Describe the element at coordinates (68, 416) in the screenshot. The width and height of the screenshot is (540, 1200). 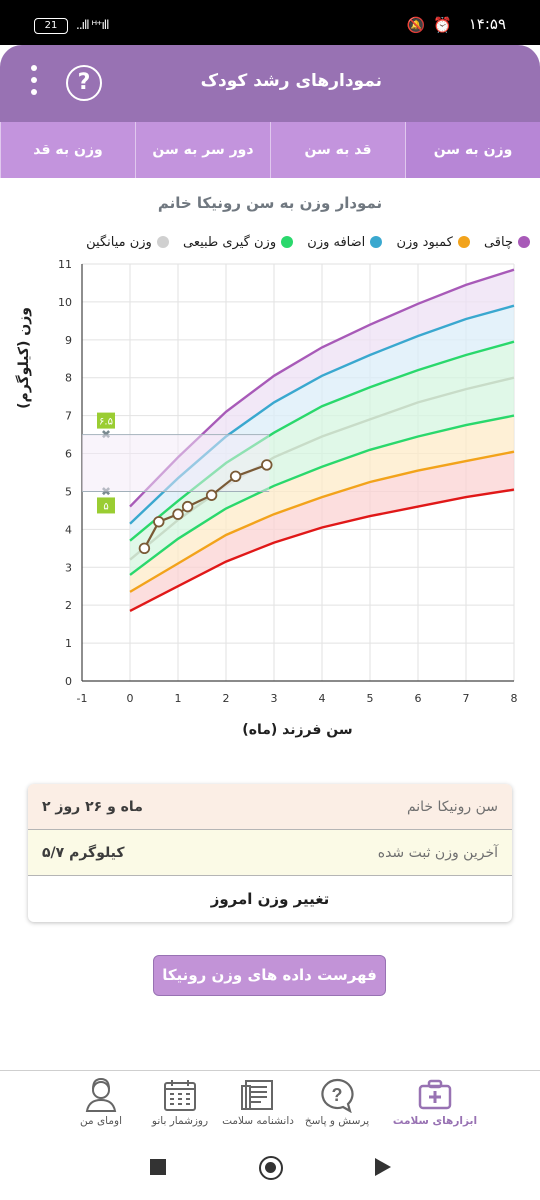
I see `y-tick-label: 7` at that location.